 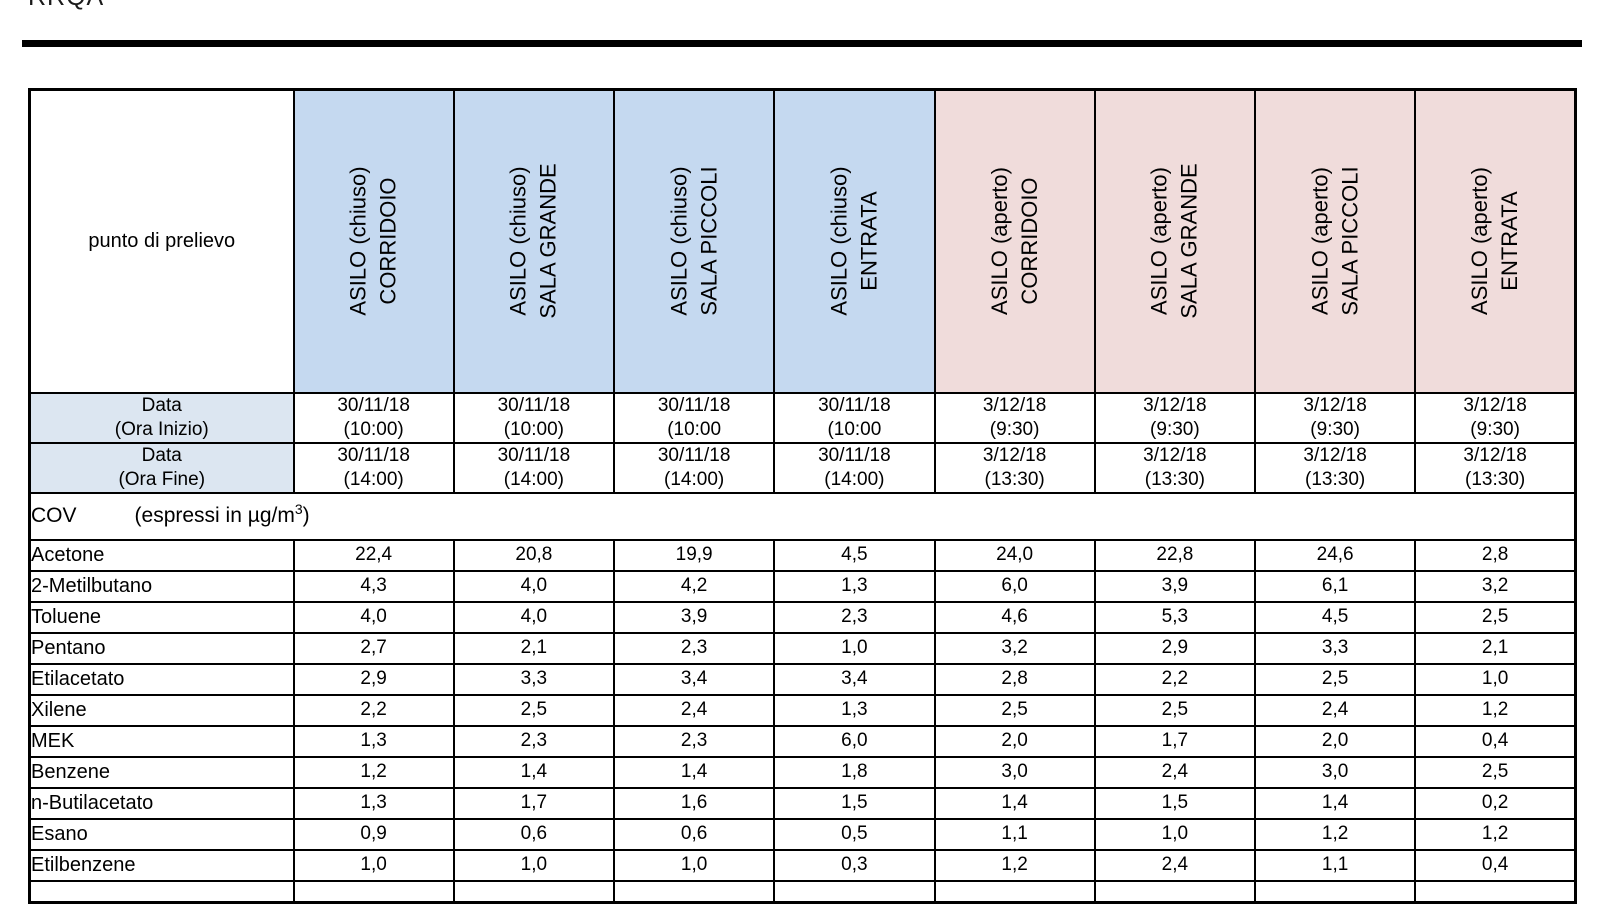 I want to click on compound-name: Etilbenzene, so click(x=161, y=865).